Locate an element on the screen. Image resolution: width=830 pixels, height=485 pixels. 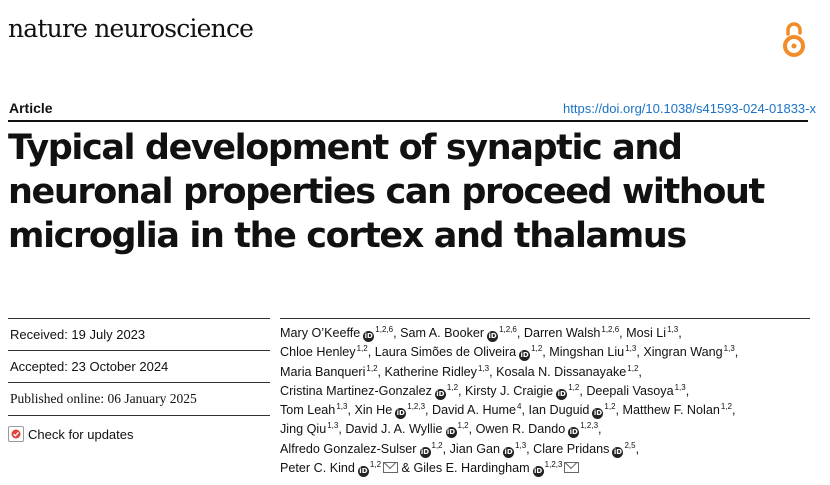
author: Katherine Ridley1,3 is located at coordinates (437, 371).